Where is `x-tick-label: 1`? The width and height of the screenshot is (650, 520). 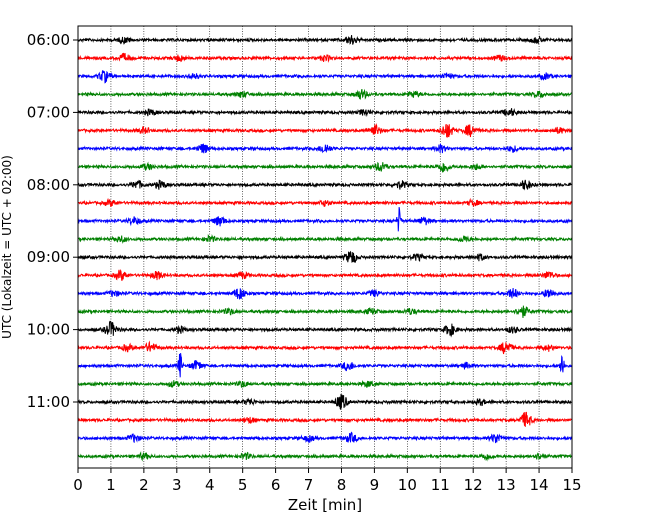 x-tick-label: 1 is located at coordinates (111, 485).